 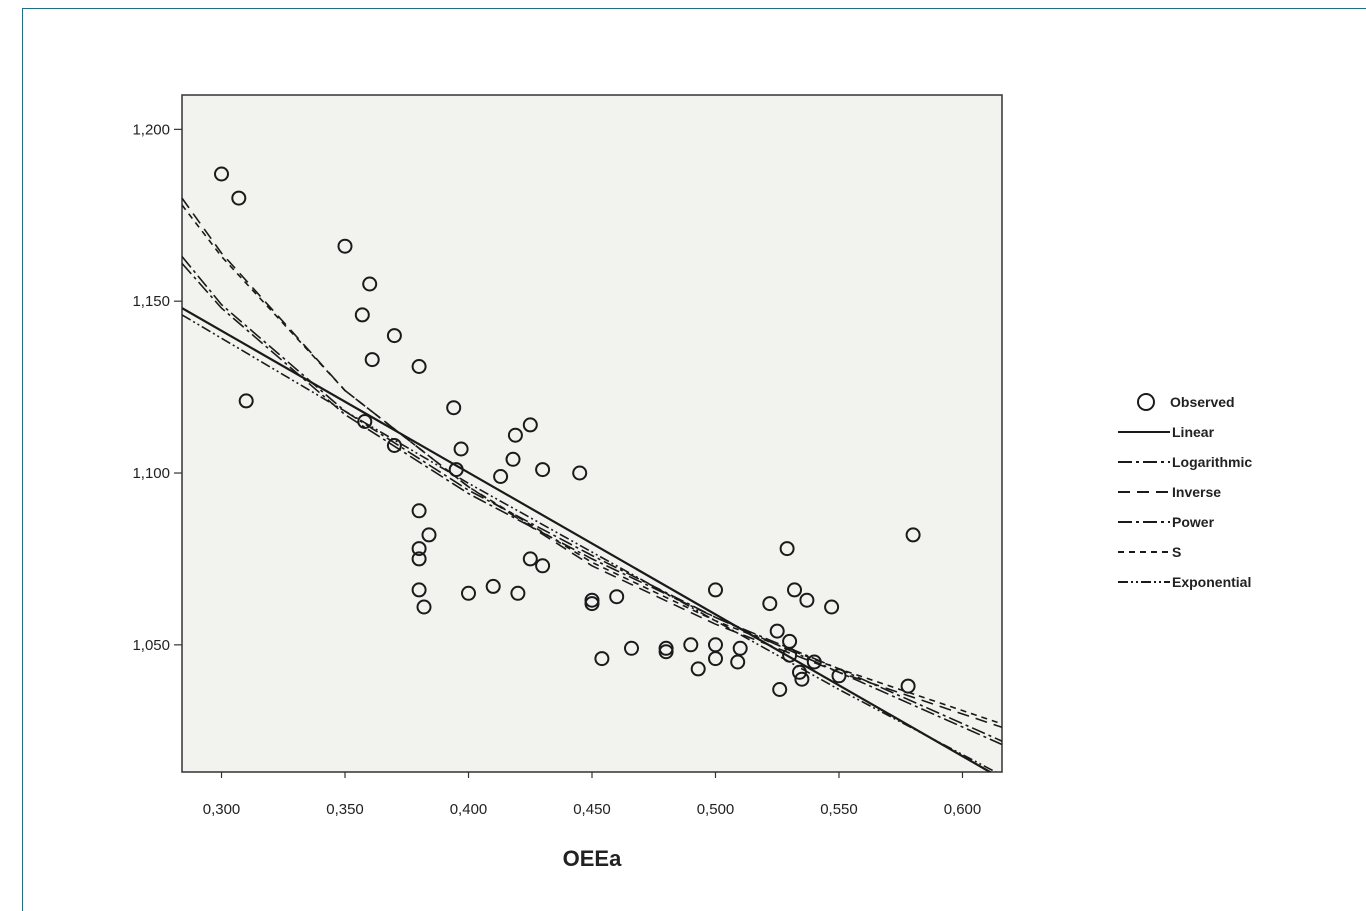 What do you see at coordinates (157, 387) in the screenshot?
I see `y-axis: 1,200 1,150 1,100 1,050` at bounding box center [157, 387].